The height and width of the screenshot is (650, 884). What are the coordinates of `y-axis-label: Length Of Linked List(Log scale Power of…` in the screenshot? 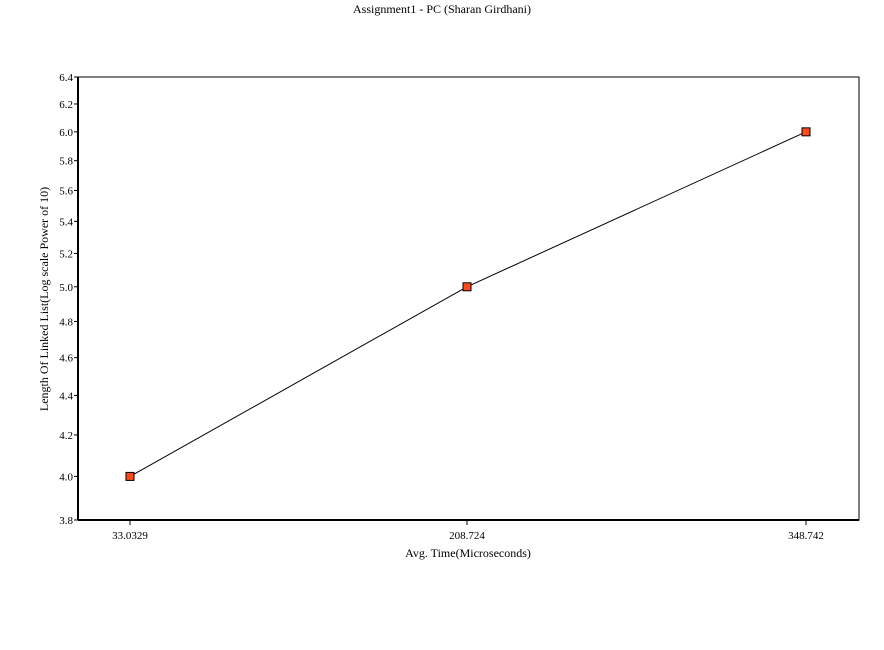 It's located at (44, 299).